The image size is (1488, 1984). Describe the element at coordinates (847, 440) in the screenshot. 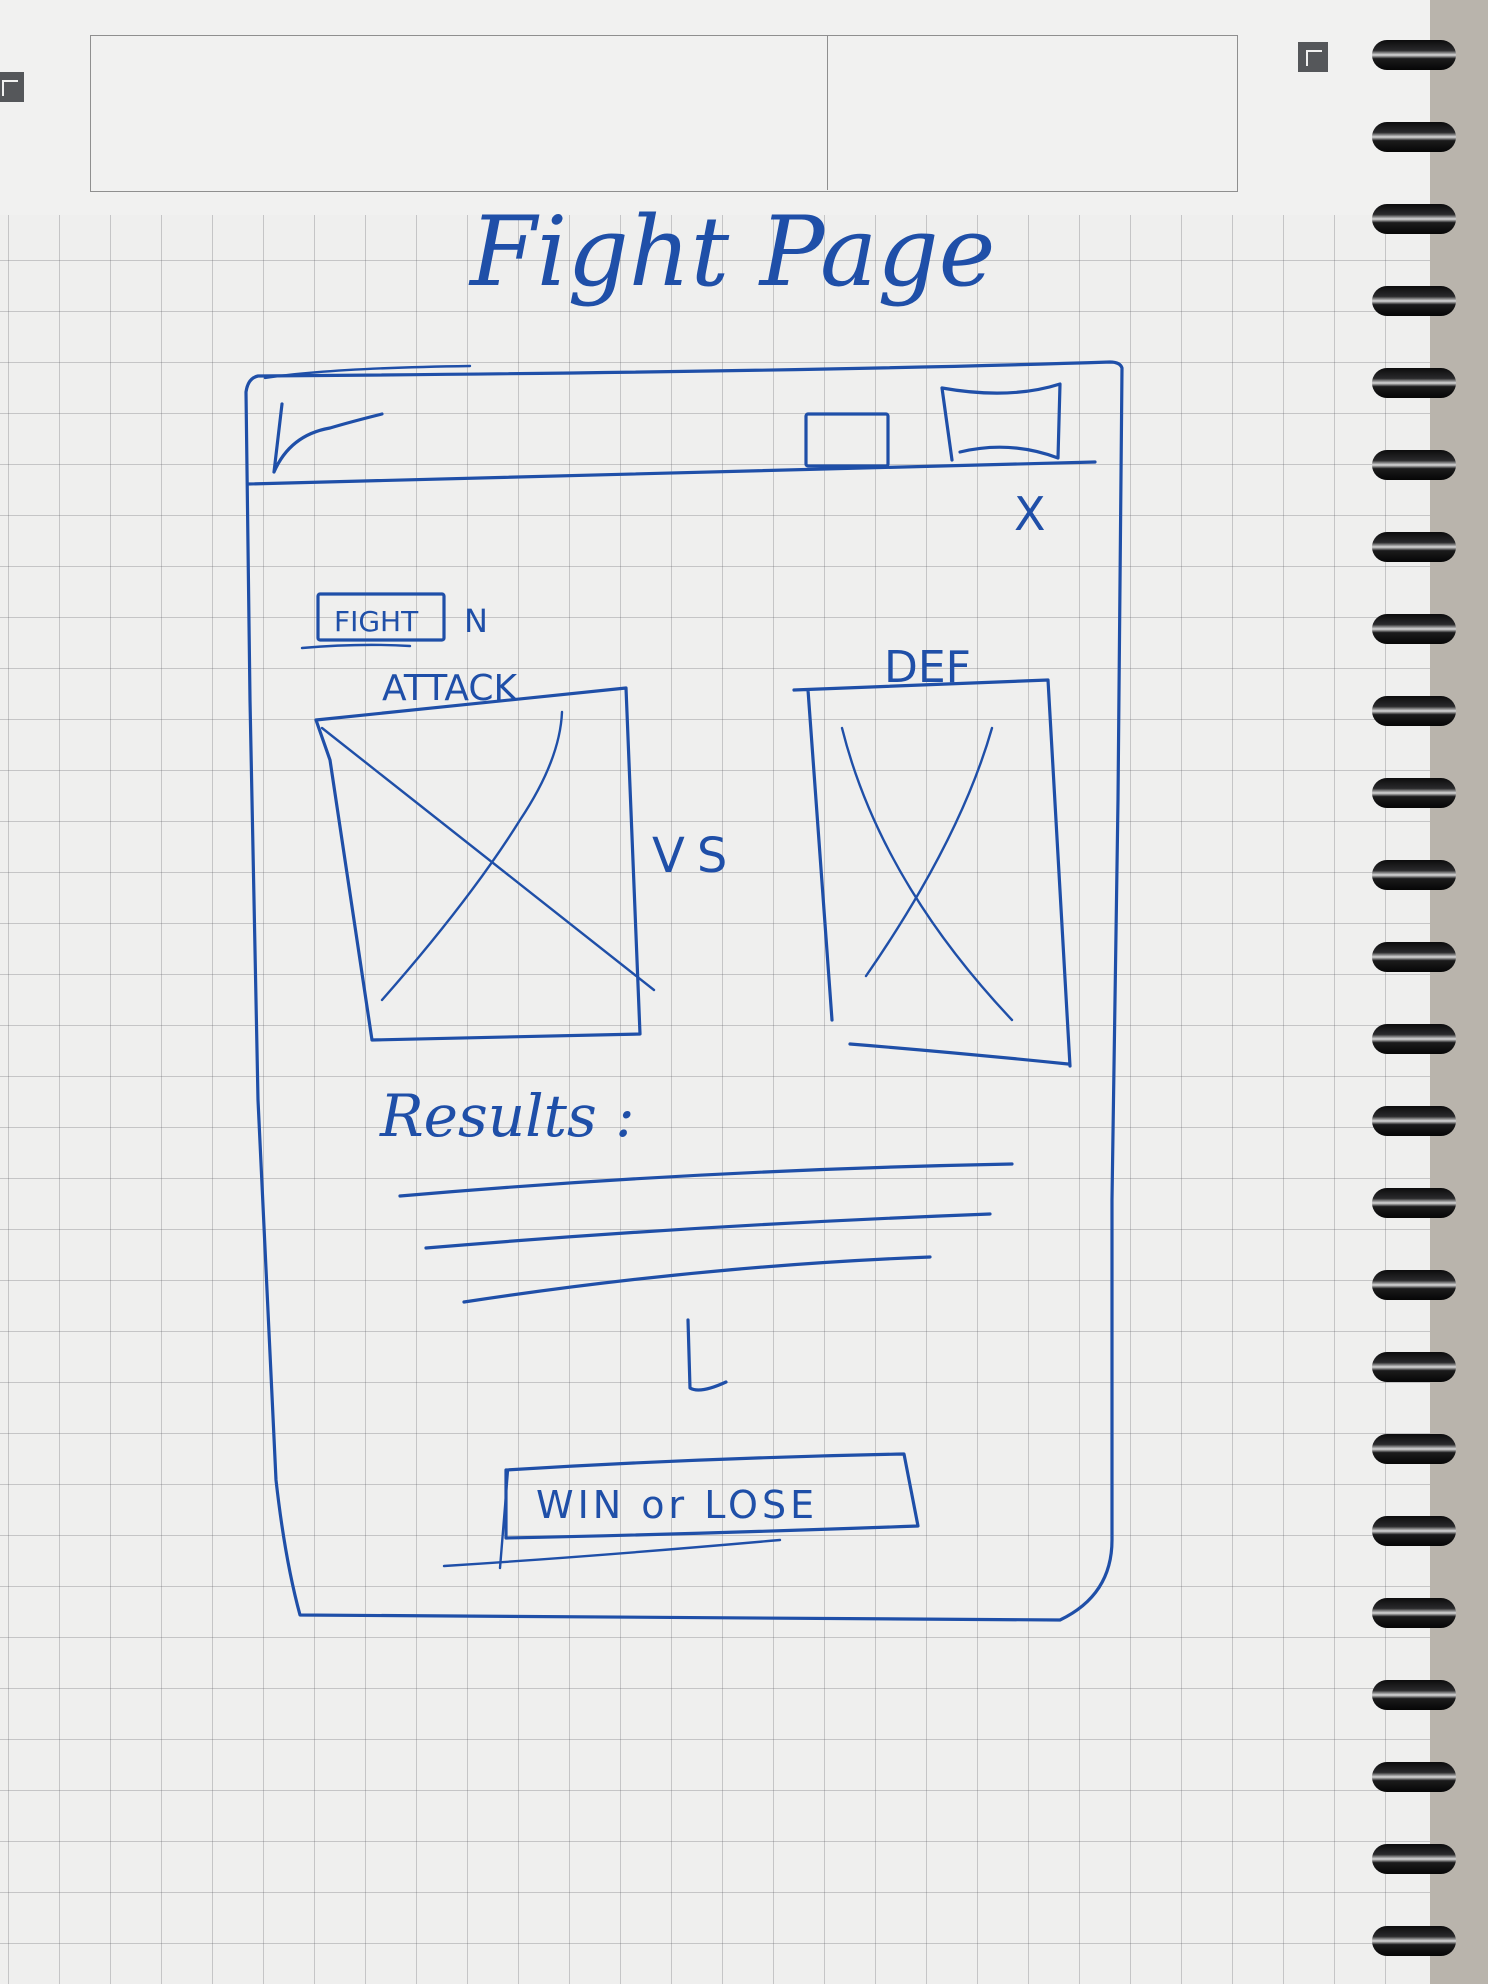

I see `window-restore-icon` at that location.